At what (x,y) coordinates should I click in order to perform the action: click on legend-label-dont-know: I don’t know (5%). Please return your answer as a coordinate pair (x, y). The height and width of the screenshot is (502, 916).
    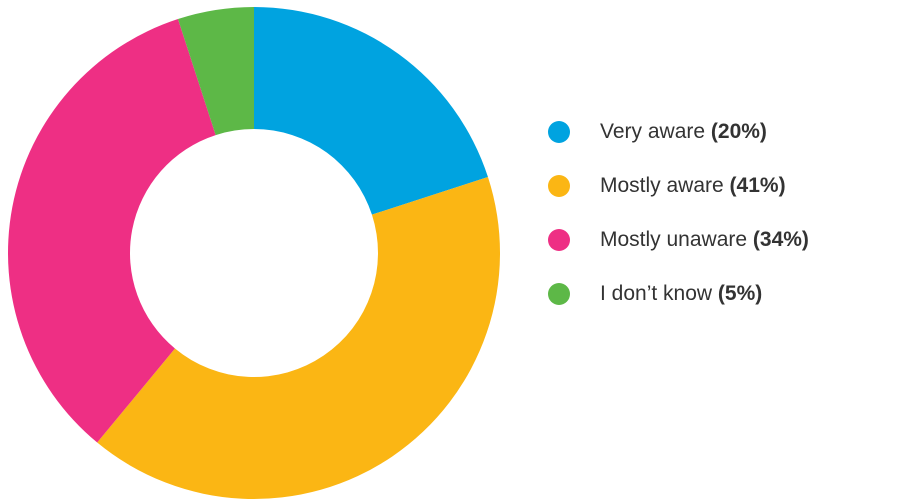
    Looking at the image, I should click on (681, 294).